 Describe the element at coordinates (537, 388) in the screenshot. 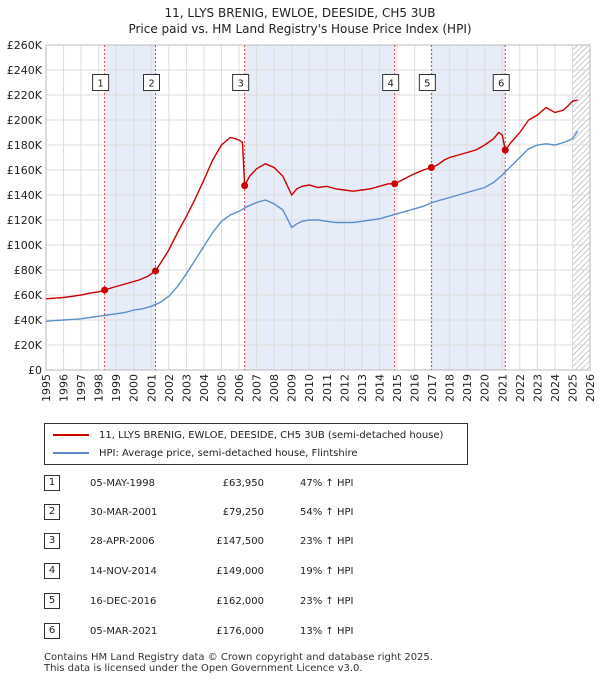

I see `x-tick-label: 2023` at that location.